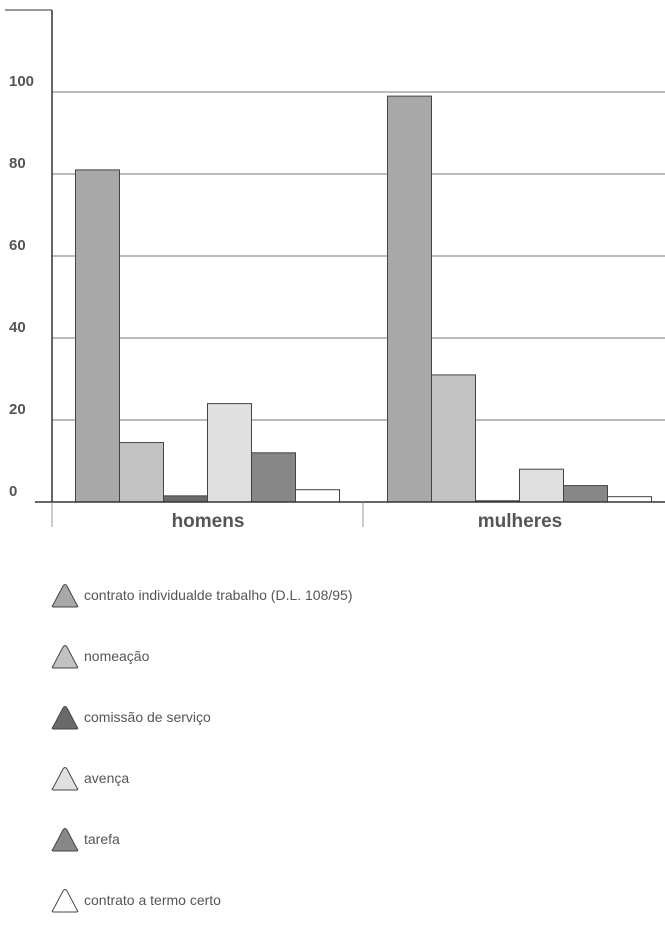 The width and height of the screenshot is (665, 946). Describe the element at coordinates (367, 521) in the screenshot. I see `category-labels: homens mulheres` at that location.